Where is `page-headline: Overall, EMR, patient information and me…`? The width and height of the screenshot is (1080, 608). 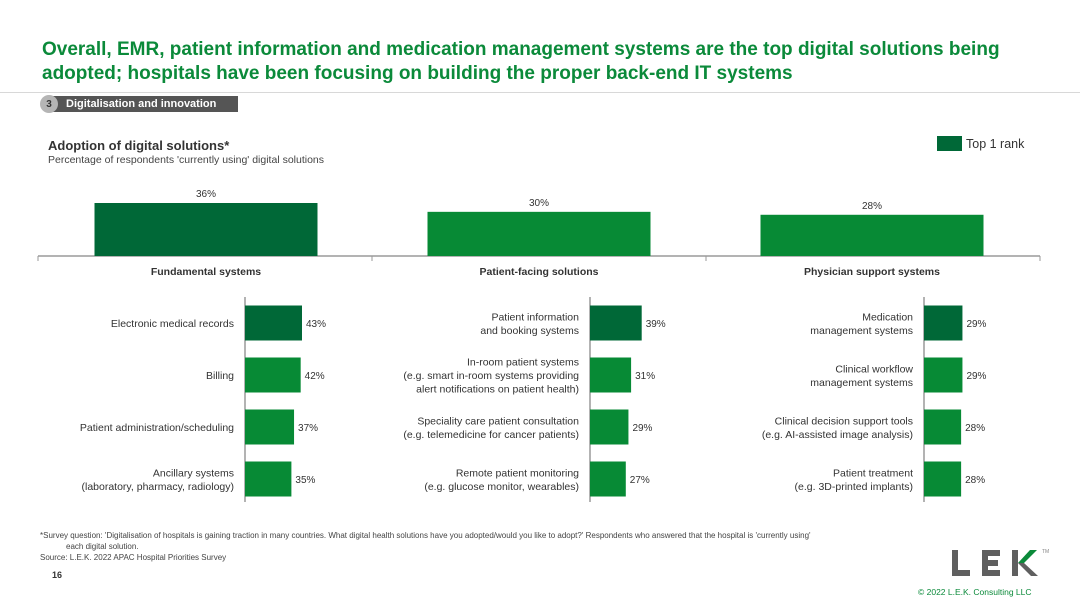 page-headline: Overall, EMR, patient information and me… is located at coordinates (521, 61).